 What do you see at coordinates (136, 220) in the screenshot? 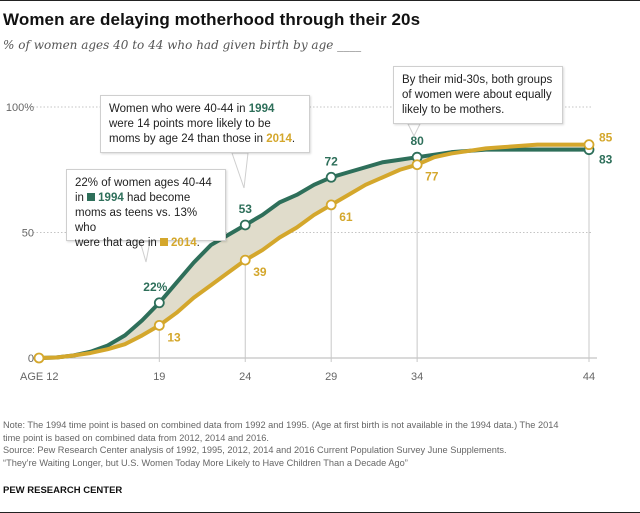
I see `callout-teens-line3: moms as teens vs. 13% who` at bounding box center [136, 220].